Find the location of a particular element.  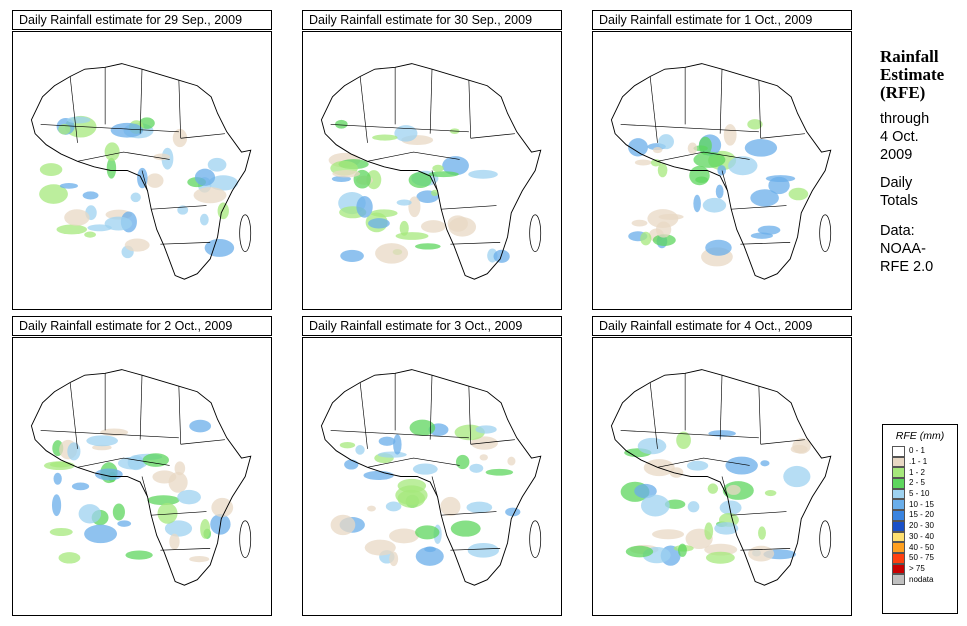

legend-label: 20 - 30 is located at coordinates (921, 526).